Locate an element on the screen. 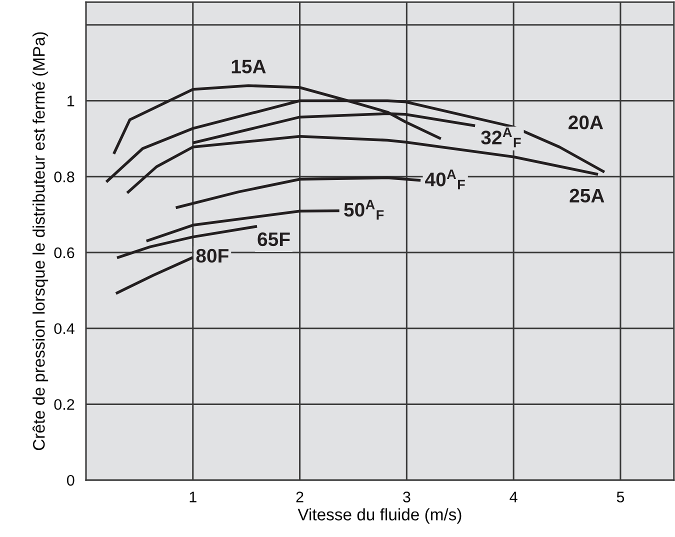 This screenshot has width=675, height=537. x-tick-label: 3 is located at coordinates (406, 497).